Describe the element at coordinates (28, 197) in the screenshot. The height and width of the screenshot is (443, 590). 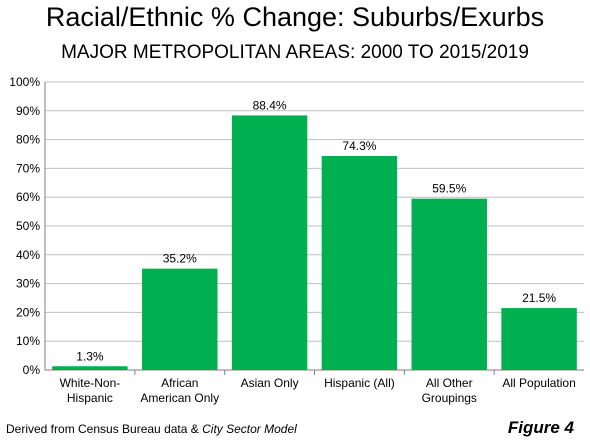
I see `y-tick-label: 60%` at that location.